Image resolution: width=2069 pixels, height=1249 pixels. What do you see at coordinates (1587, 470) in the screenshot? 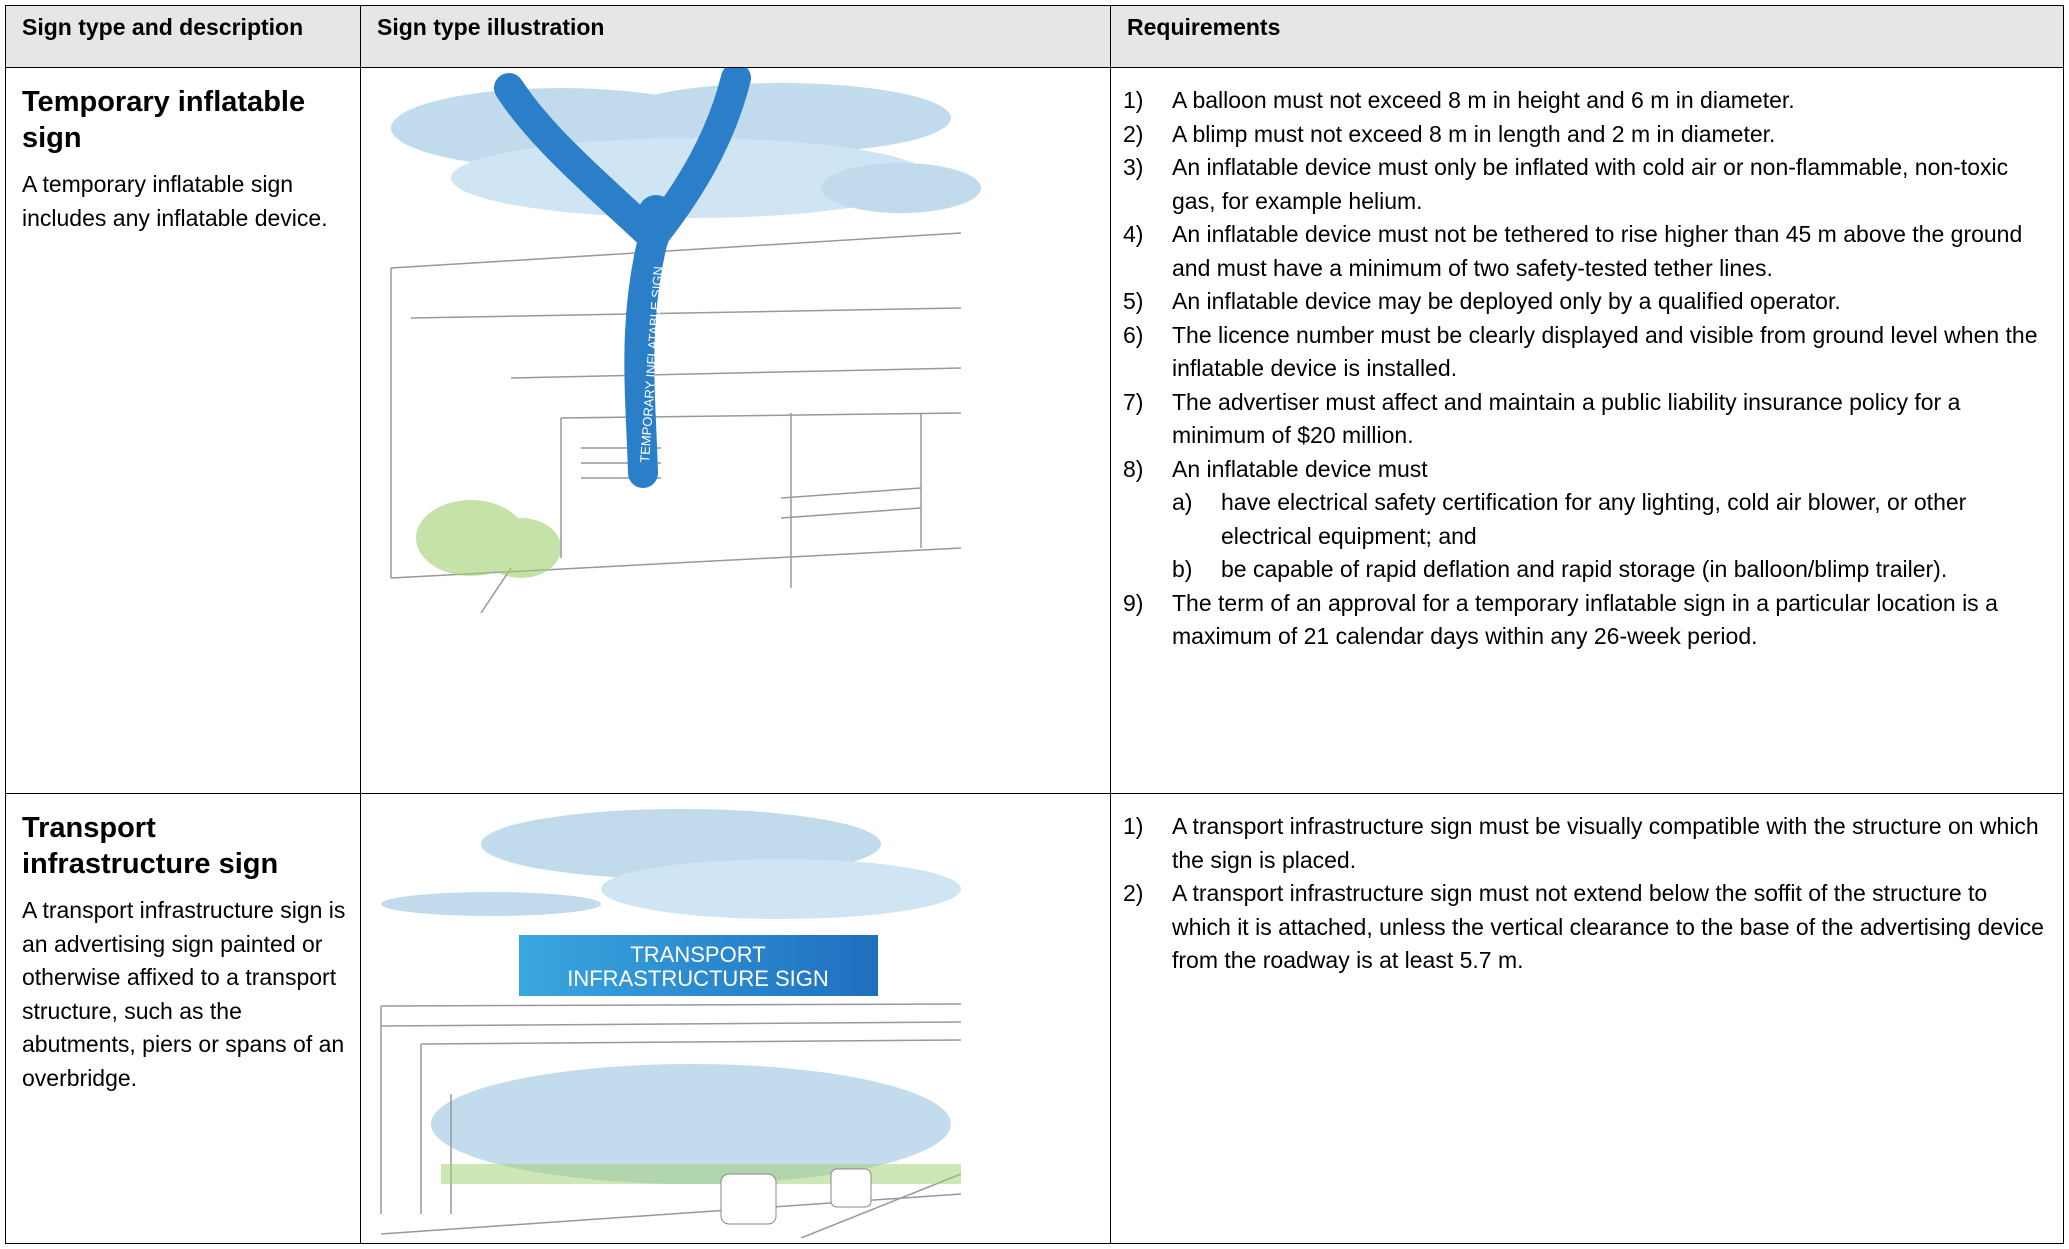
I see `list-item: 8) An inflatable device must` at bounding box center [1587, 470].